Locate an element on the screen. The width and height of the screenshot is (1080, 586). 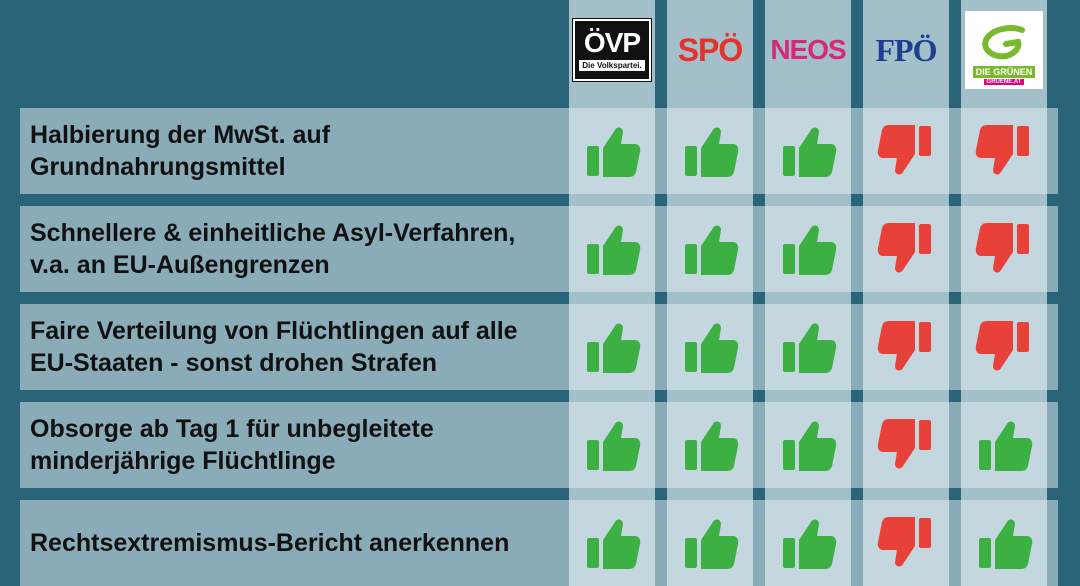
oevp-name: ÖVP is located at coordinates (612, 42).